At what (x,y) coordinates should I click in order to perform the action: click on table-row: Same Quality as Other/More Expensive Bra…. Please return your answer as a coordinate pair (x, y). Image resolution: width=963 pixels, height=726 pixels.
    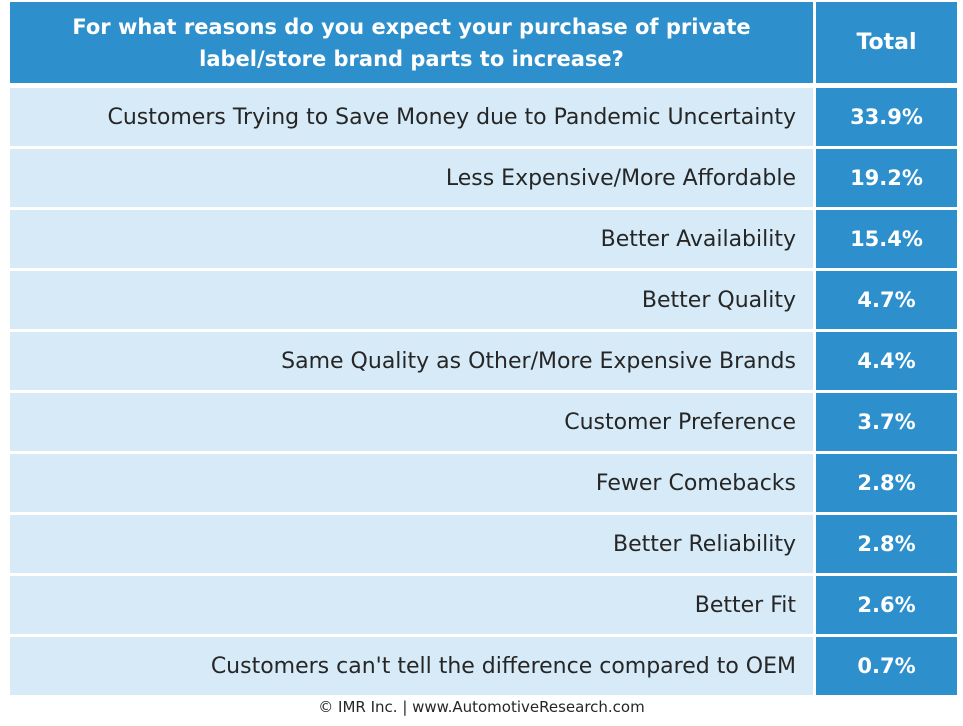
    Looking at the image, I should click on (483, 361).